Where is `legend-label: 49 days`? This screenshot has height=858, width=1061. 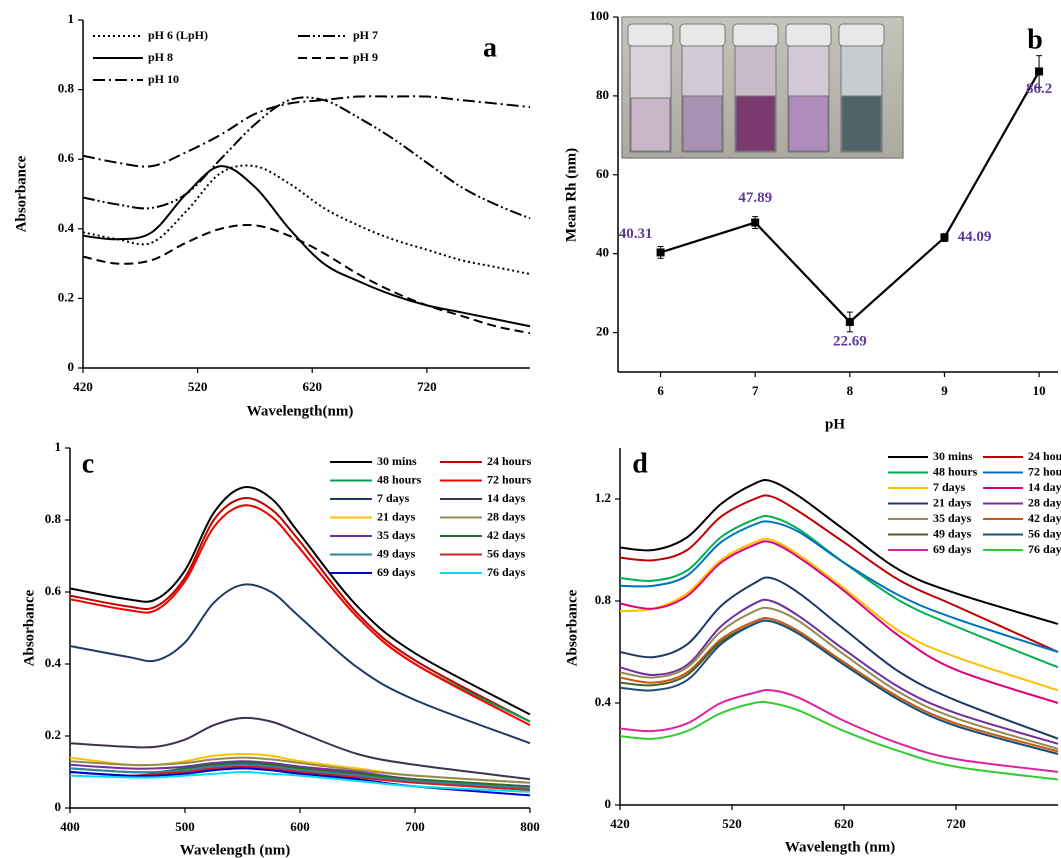 legend-label: 49 days is located at coordinates (396, 553).